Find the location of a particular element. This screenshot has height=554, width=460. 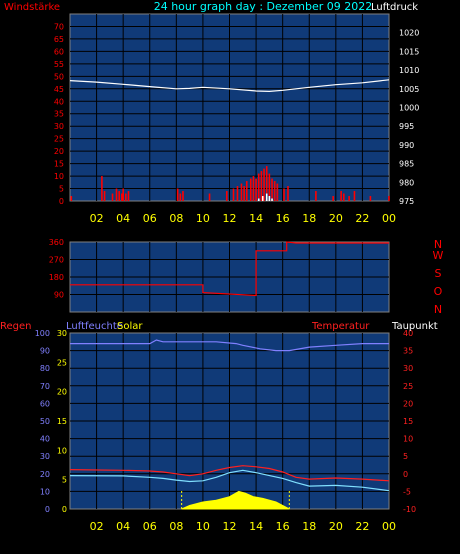

x-tick-label: 20 is located at coordinates (336, 218).